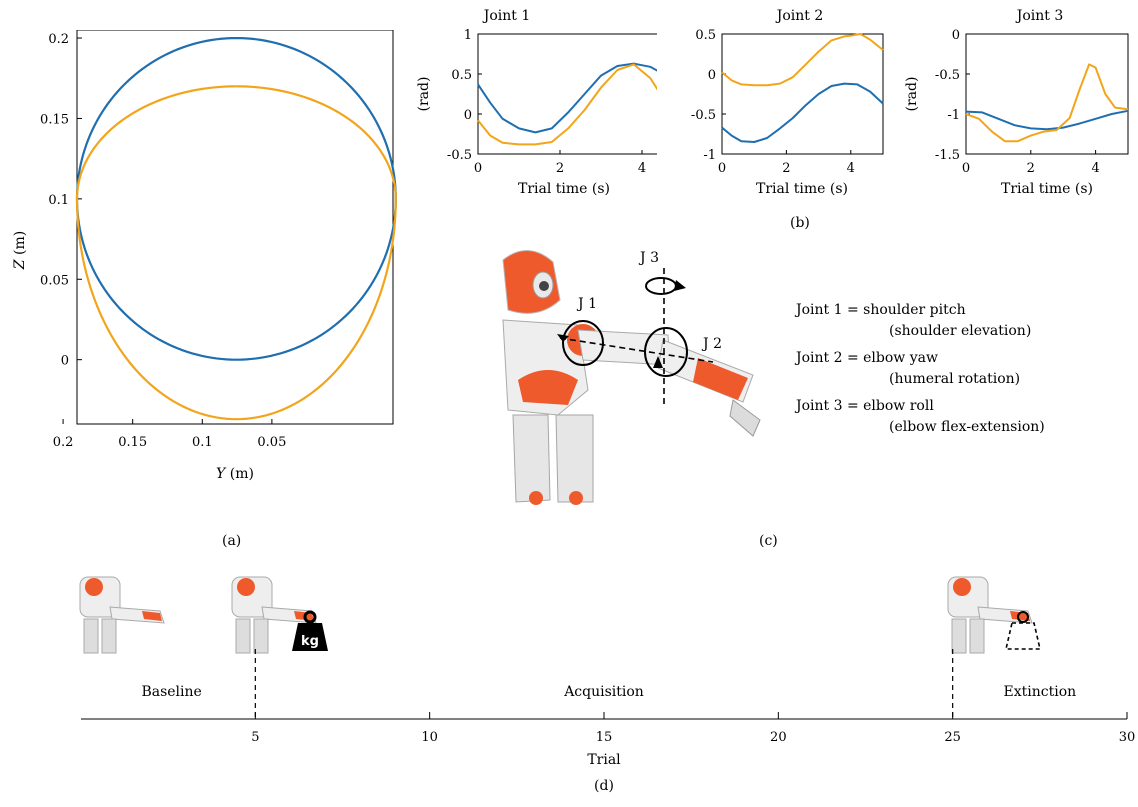  What do you see at coordinates (953, 115) in the screenshot?
I see `y-tick-label-b3: -1` at bounding box center [953, 115].